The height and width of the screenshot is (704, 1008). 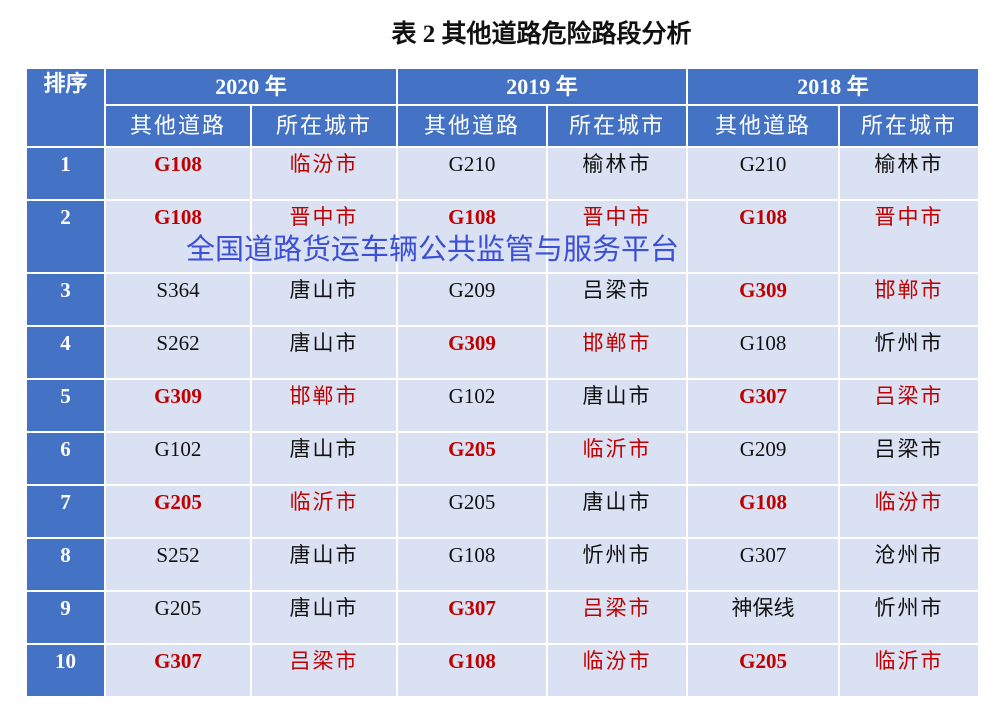 What do you see at coordinates (65, 458) in the screenshot?
I see `rank-cell: 6` at bounding box center [65, 458].